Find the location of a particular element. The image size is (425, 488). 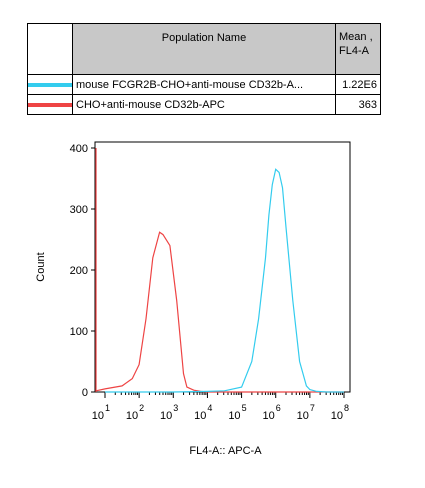

legend-header-population-name: Population Name is located at coordinates (204, 49).